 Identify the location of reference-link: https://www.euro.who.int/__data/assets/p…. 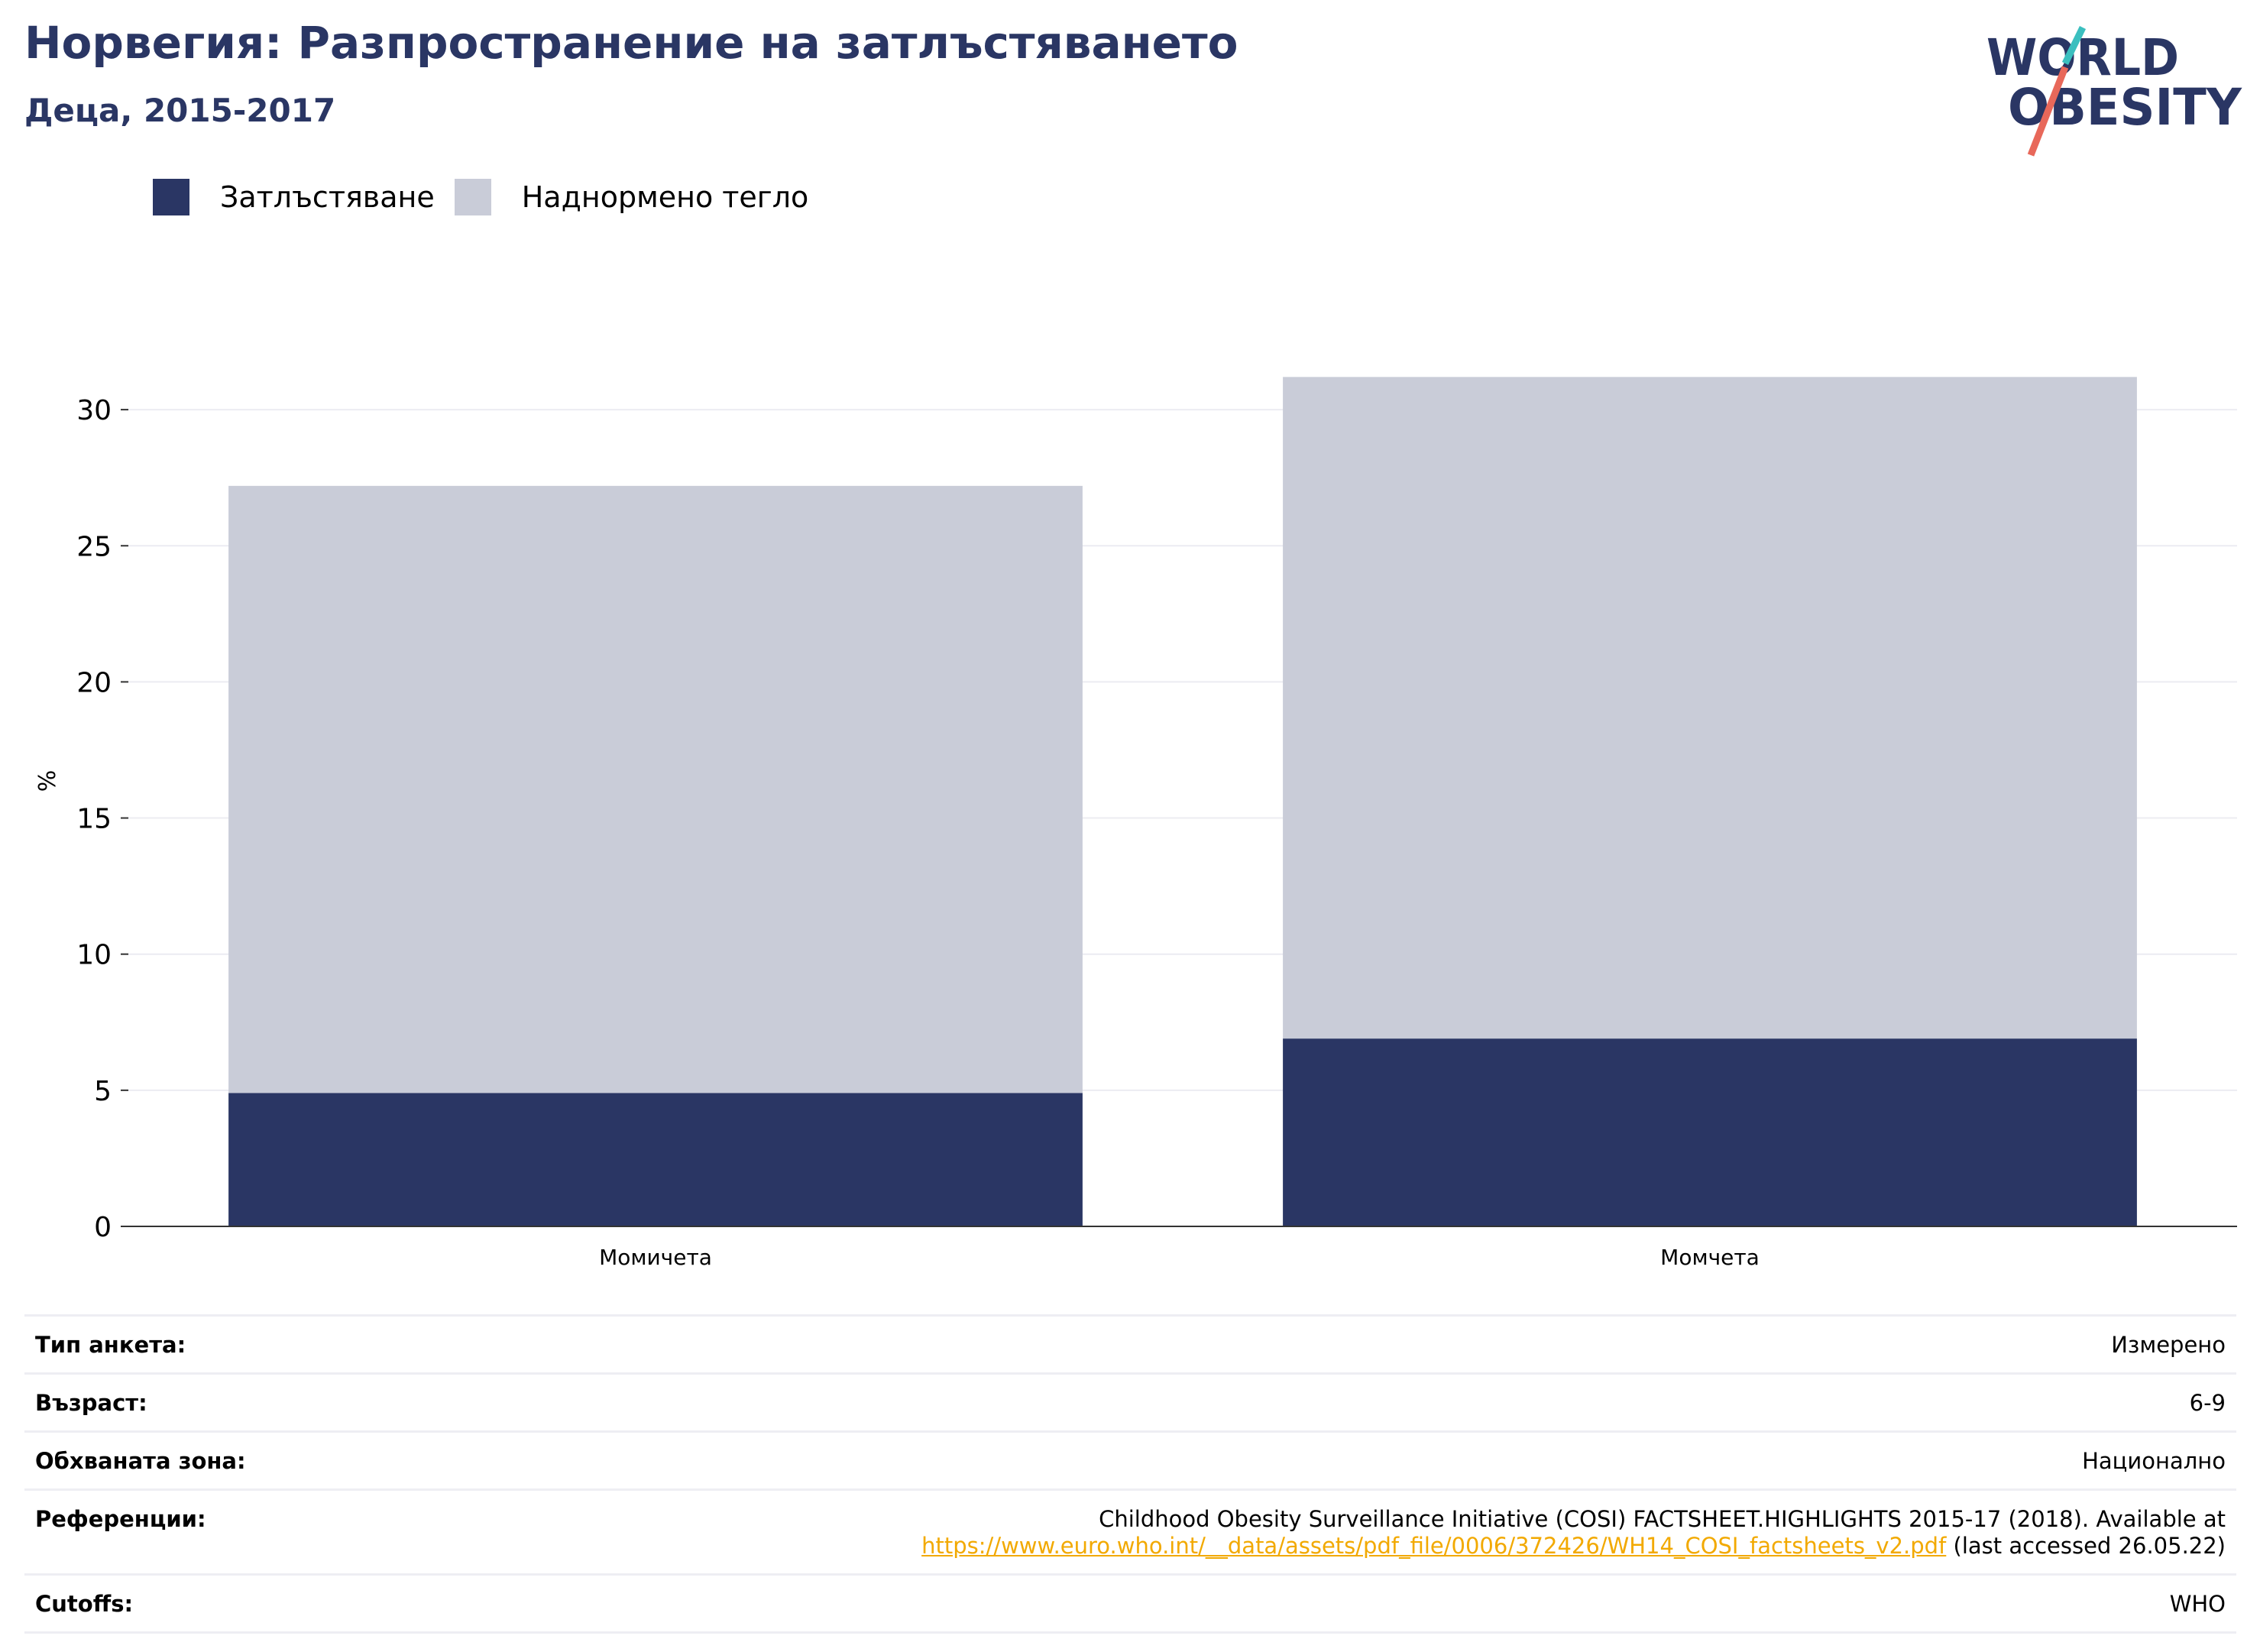
(1434, 1546).